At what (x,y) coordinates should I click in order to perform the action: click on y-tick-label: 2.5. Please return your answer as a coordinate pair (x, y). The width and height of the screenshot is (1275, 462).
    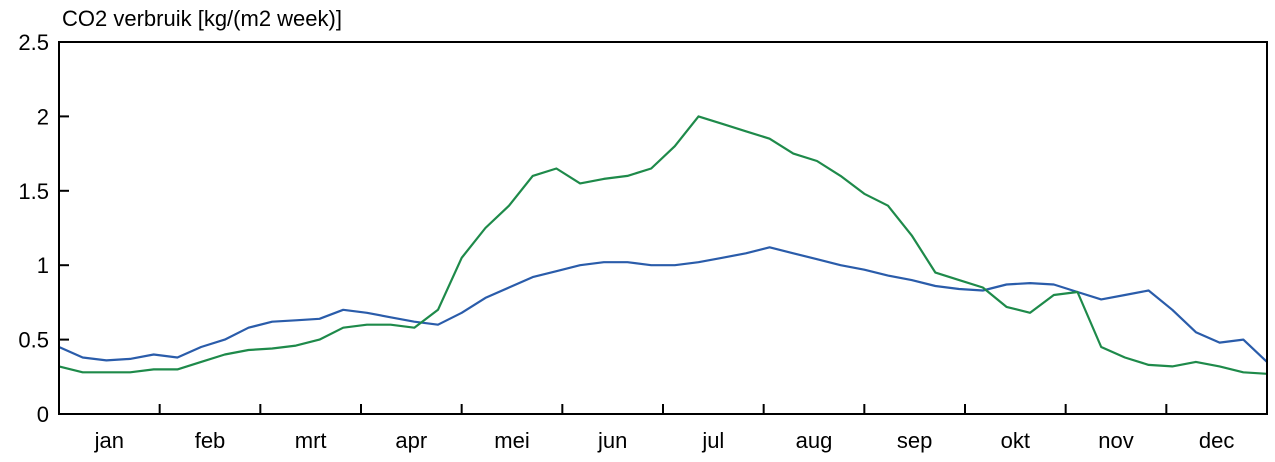
    Looking at the image, I should click on (33, 42).